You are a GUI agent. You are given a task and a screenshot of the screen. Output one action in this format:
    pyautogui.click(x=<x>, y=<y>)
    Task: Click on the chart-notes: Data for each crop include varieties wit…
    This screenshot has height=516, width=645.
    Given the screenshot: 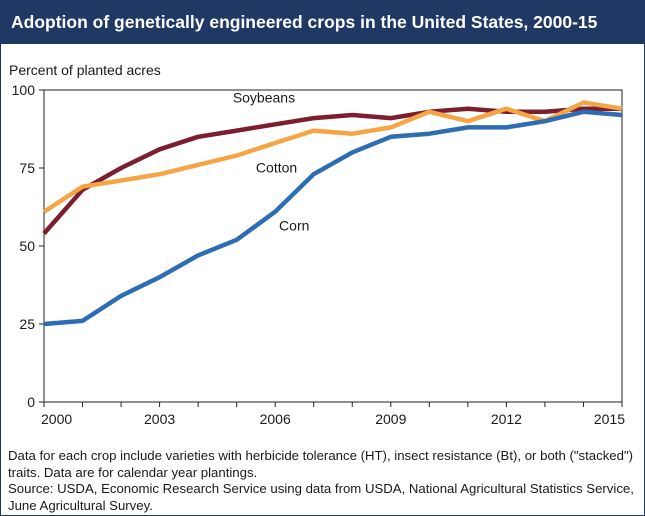 What is the action you would take?
    pyautogui.click(x=323, y=481)
    